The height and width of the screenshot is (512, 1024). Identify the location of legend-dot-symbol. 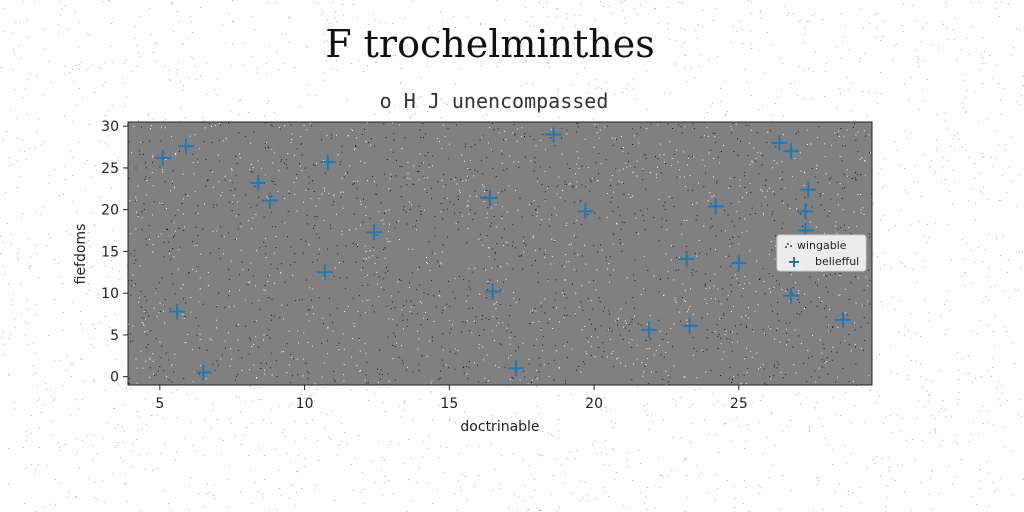
(788, 245).